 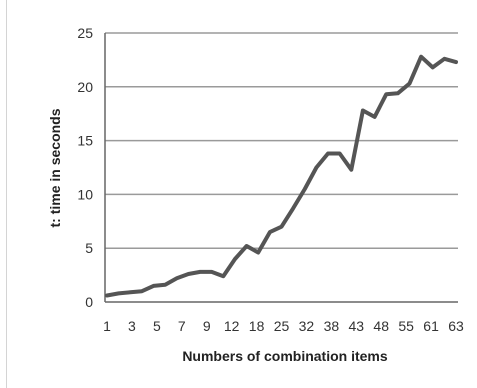 I want to click on x-tick-label-48: 48, so click(x=381, y=326).